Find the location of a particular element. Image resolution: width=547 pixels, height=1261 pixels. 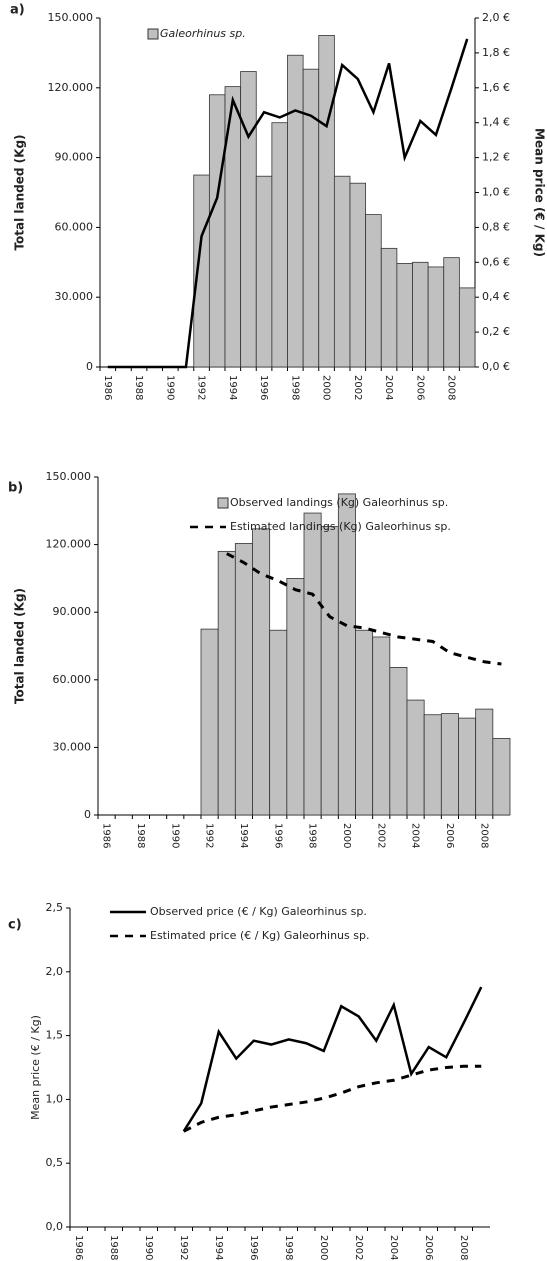

y-tick-label: 120.000 is located at coordinates (71, 87).